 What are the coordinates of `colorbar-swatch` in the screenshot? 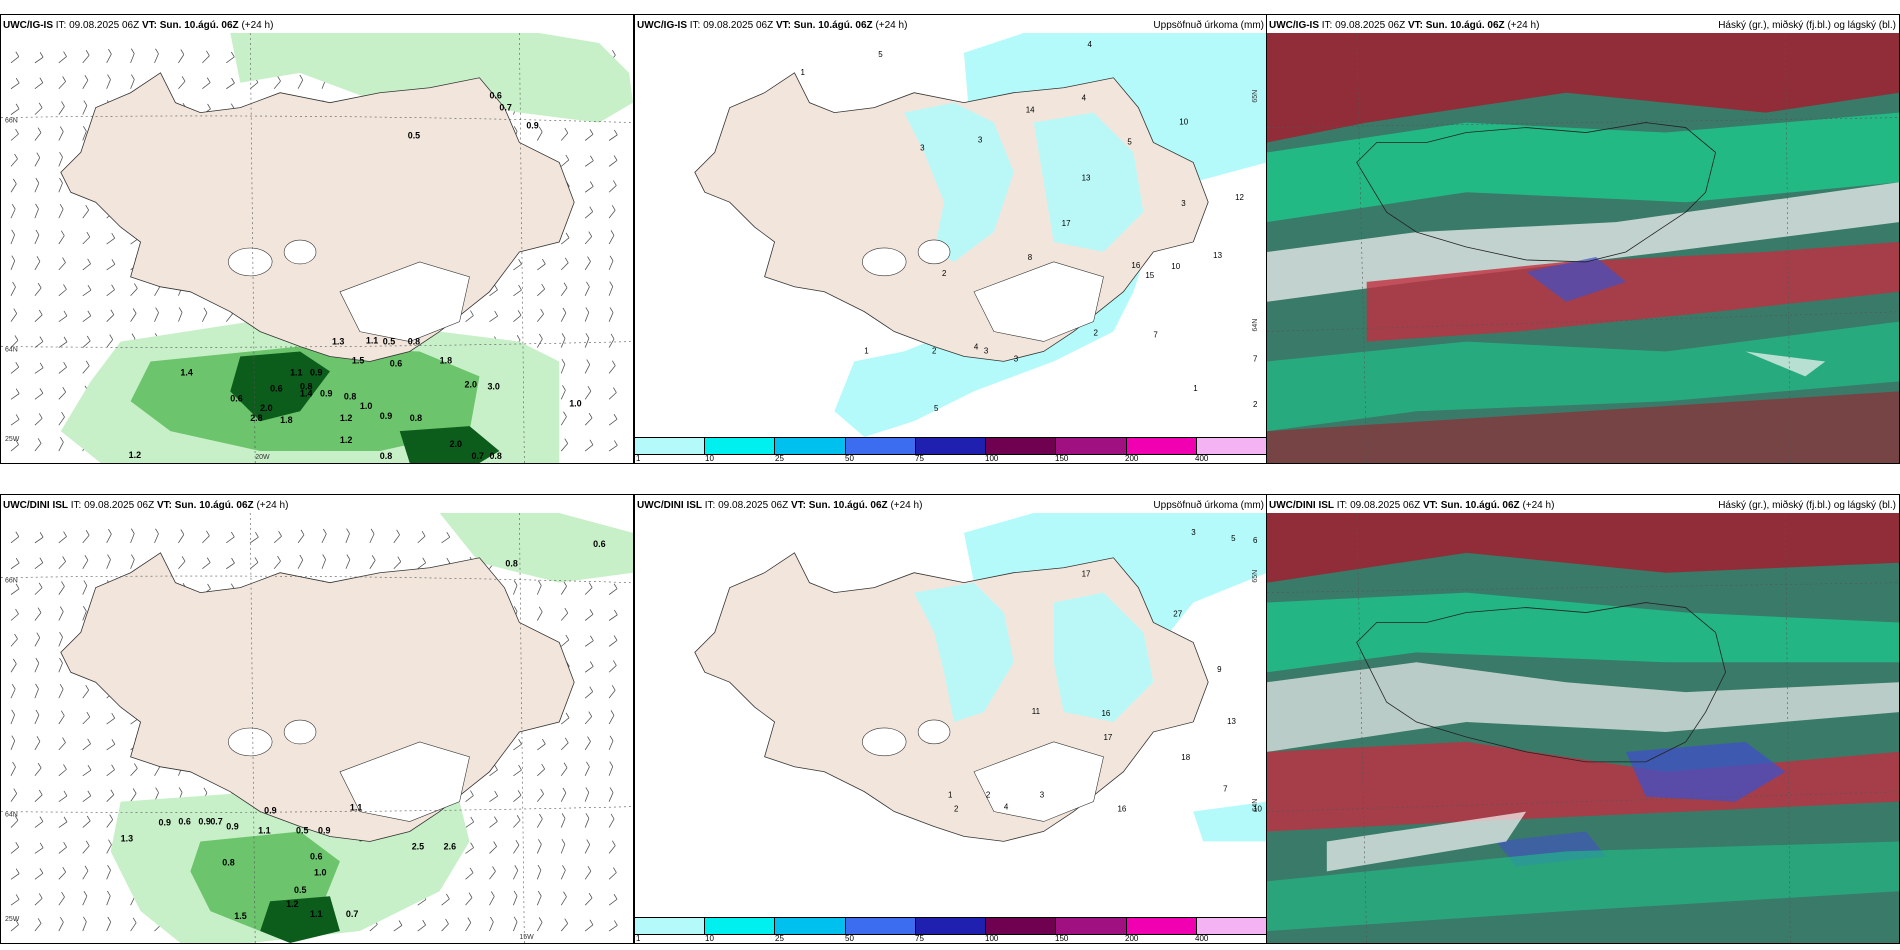 It's located at (810, 446).